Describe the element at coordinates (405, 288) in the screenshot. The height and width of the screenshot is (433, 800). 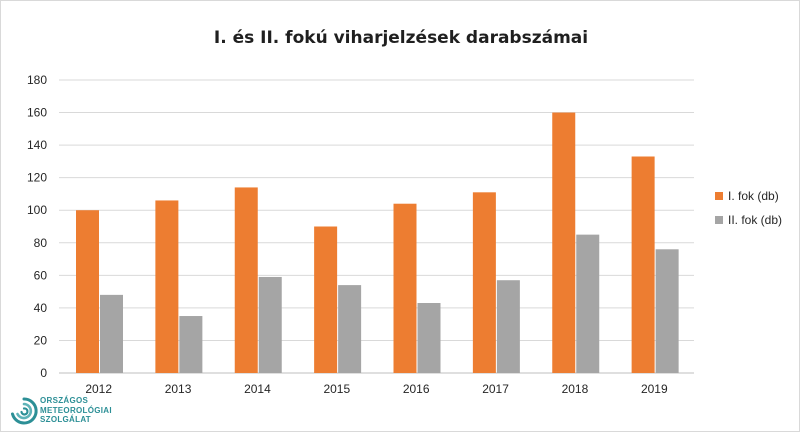
I see `bar-i-fok-2016` at that location.